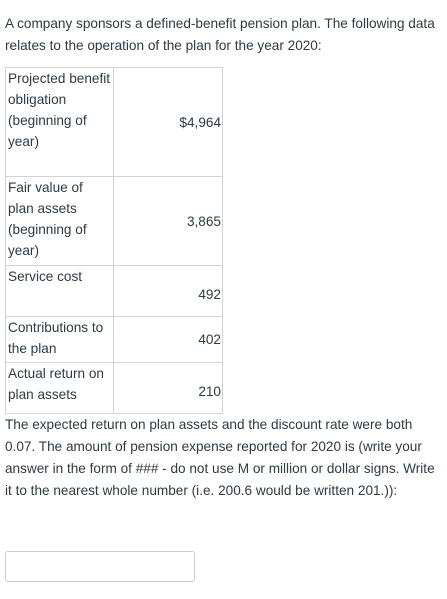  I want to click on row-value: 3,865, so click(168, 221).